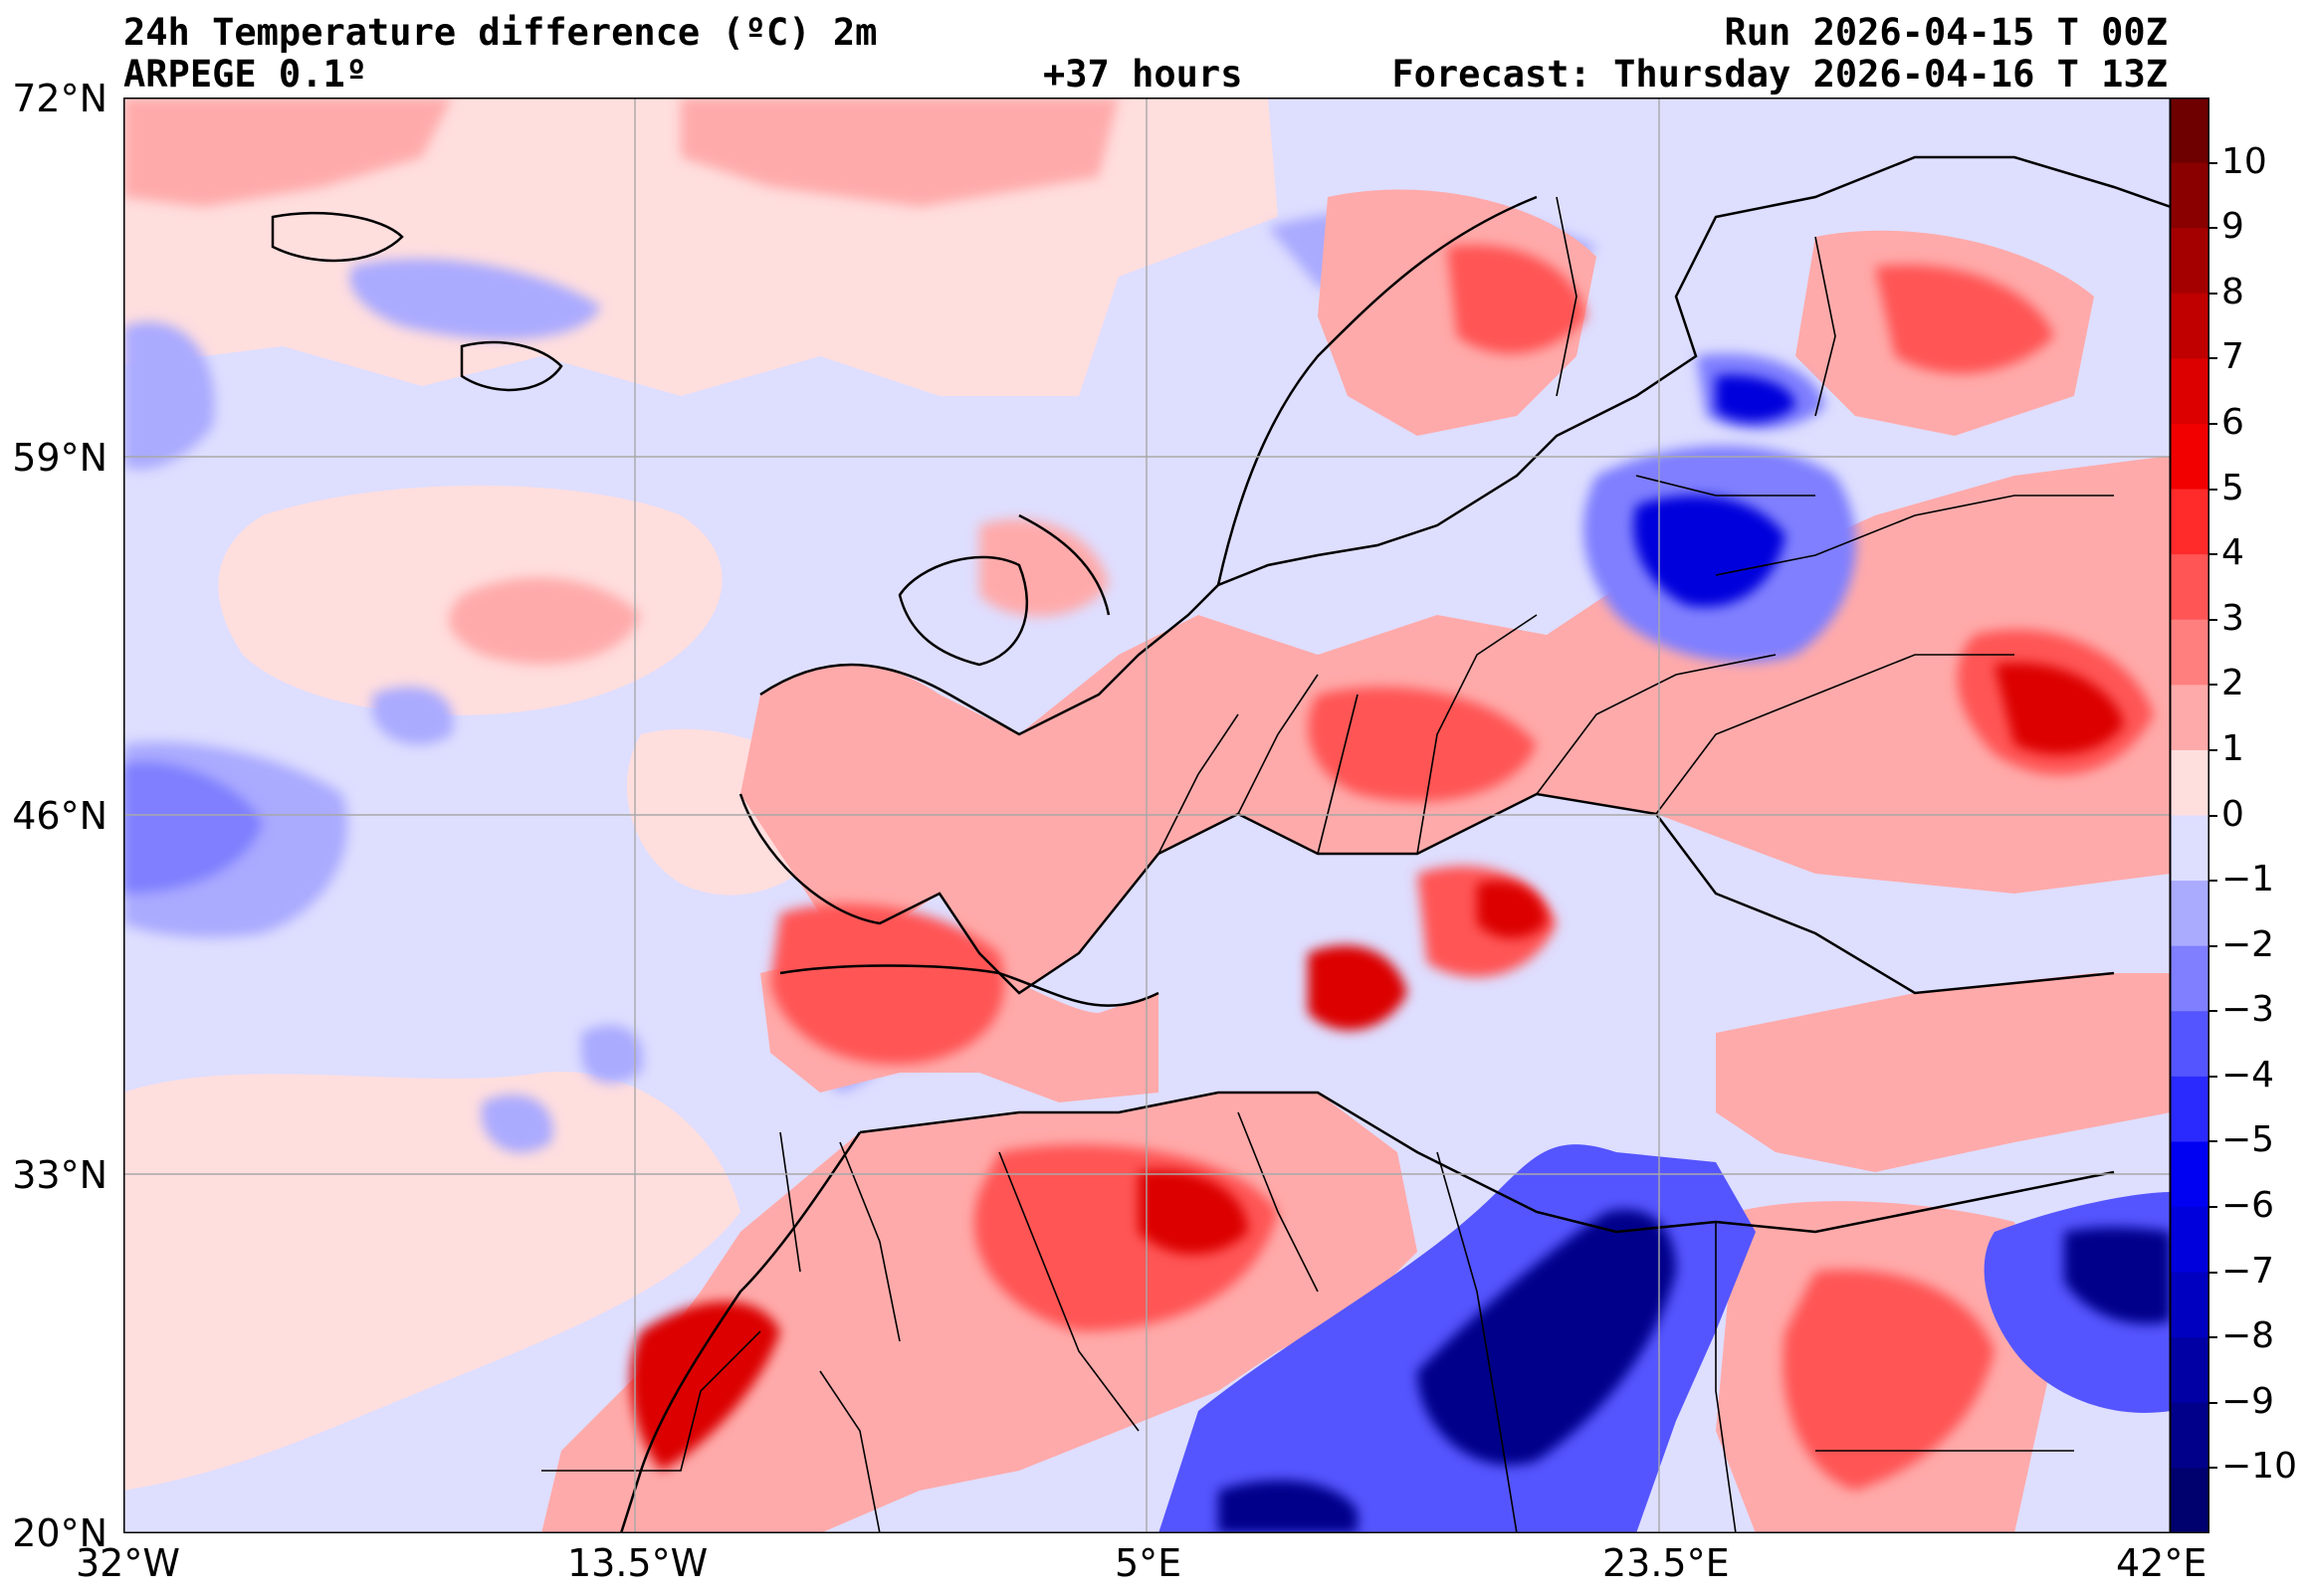 The height and width of the screenshot is (1596, 2309). What do you see at coordinates (1714, 491) in the screenshot?
I see `cold-eastern-europe-core` at bounding box center [1714, 491].